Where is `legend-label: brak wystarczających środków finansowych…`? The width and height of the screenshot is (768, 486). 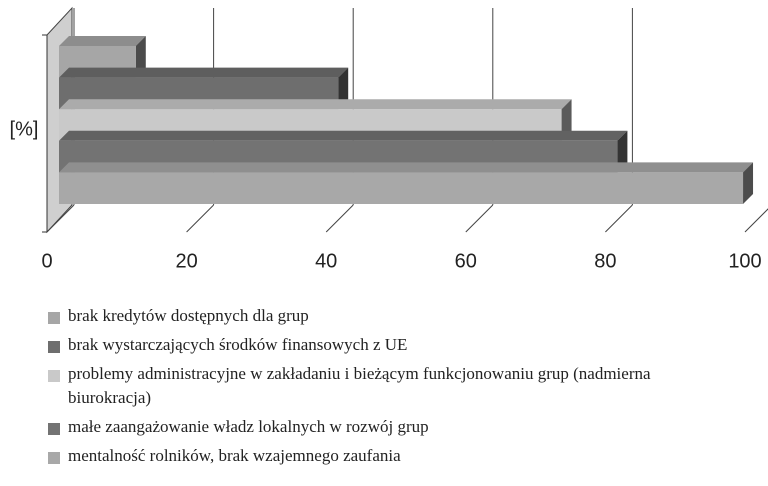 legend-label: brak wystarczających środków finansowych… is located at coordinates (238, 344).